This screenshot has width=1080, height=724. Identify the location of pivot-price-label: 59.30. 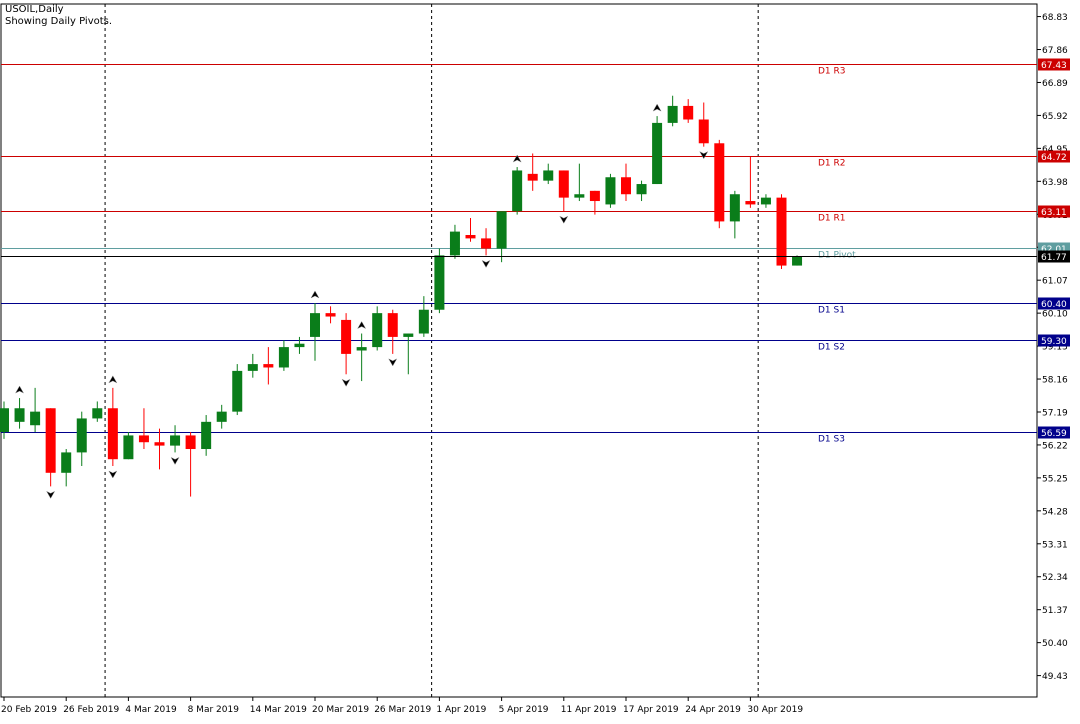
(1054, 342).